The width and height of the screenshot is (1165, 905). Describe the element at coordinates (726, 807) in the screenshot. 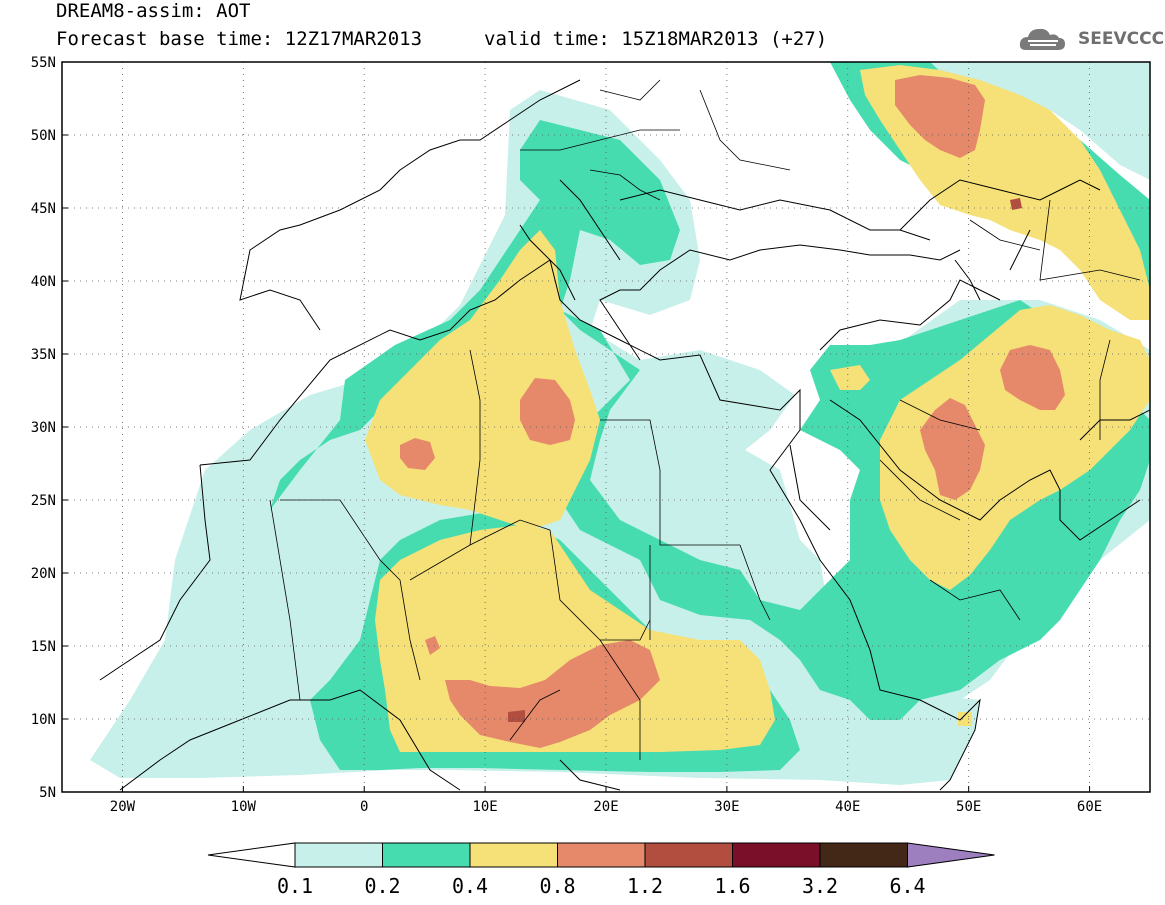

I see `lon-label: 30E` at that location.